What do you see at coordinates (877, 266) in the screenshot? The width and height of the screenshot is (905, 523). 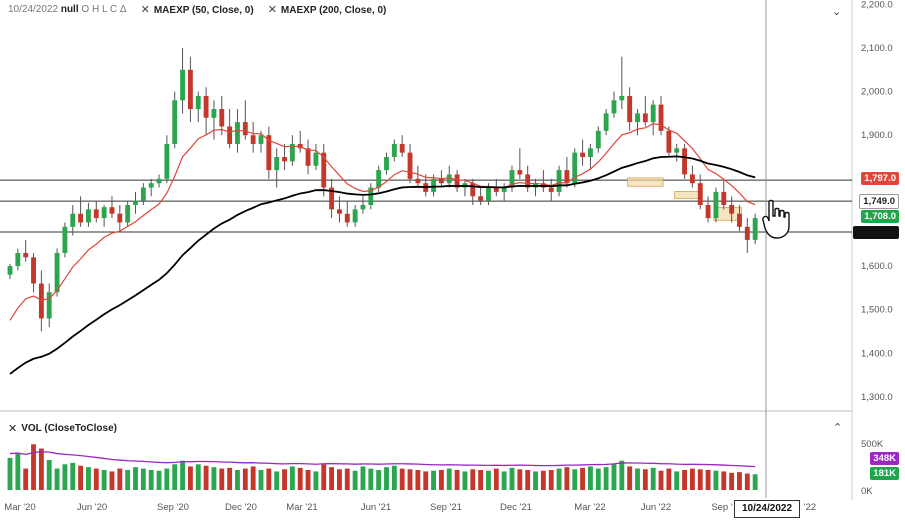 I see `y-tick-label: 1,600.0` at bounding box center [877, 266].